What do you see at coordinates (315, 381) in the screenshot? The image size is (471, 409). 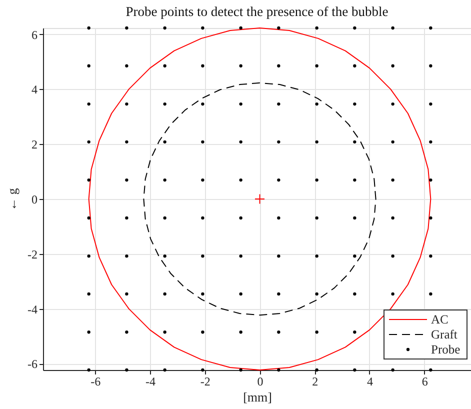 I see `x-tick-label: 2` at bounding box center [315, 381].